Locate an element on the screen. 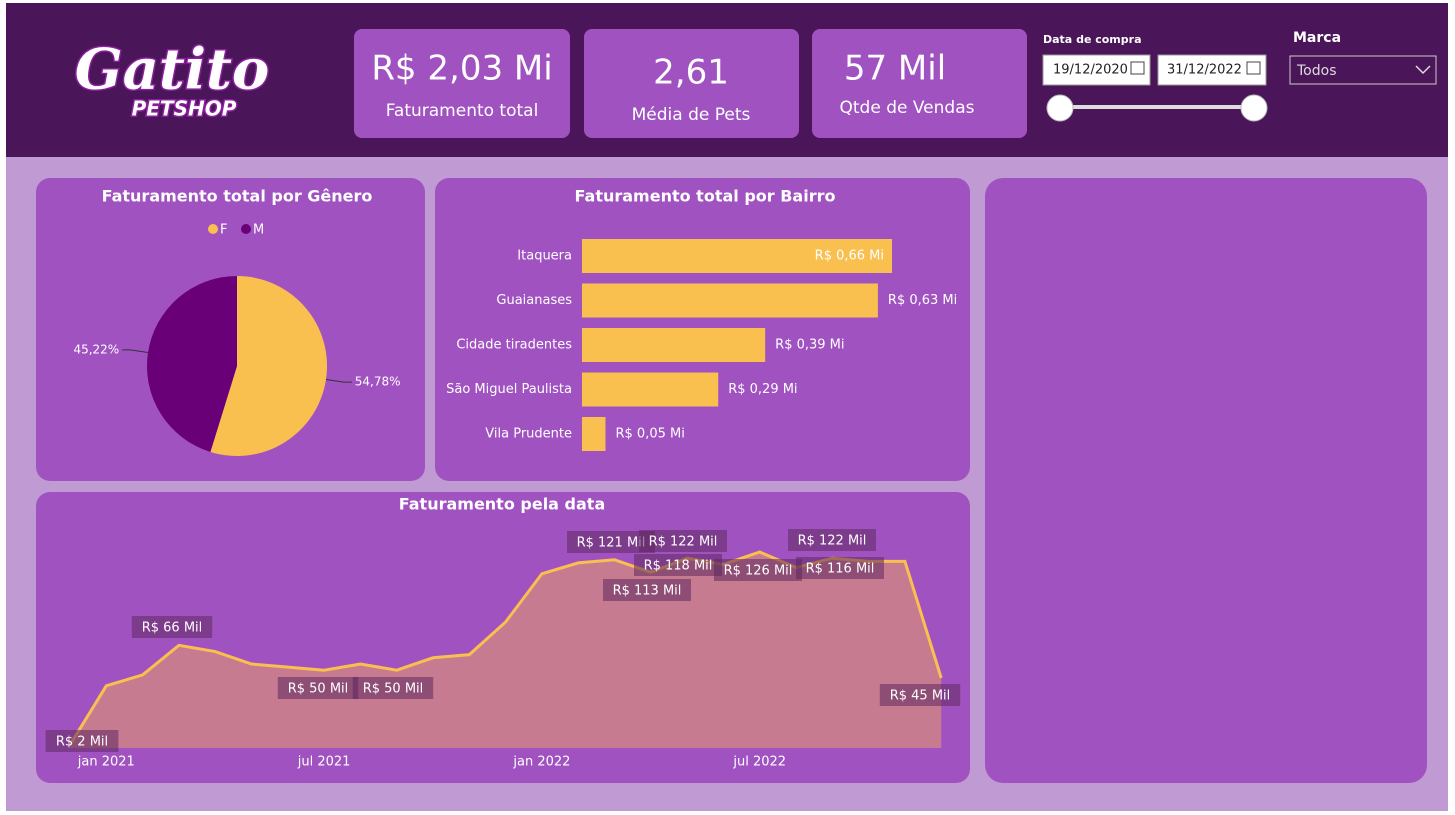 This screenshot has width=1455, height=815. date-end: 31/12/2022 is located at coordinates (1204, 70).